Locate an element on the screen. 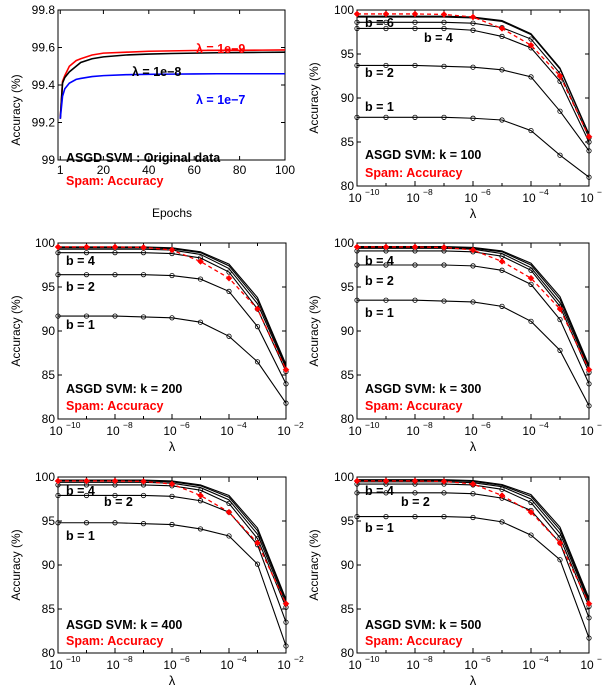 This screenshot has width=602, height=688. x-tick-exponent: −10 is located at coordinates (73, 425).